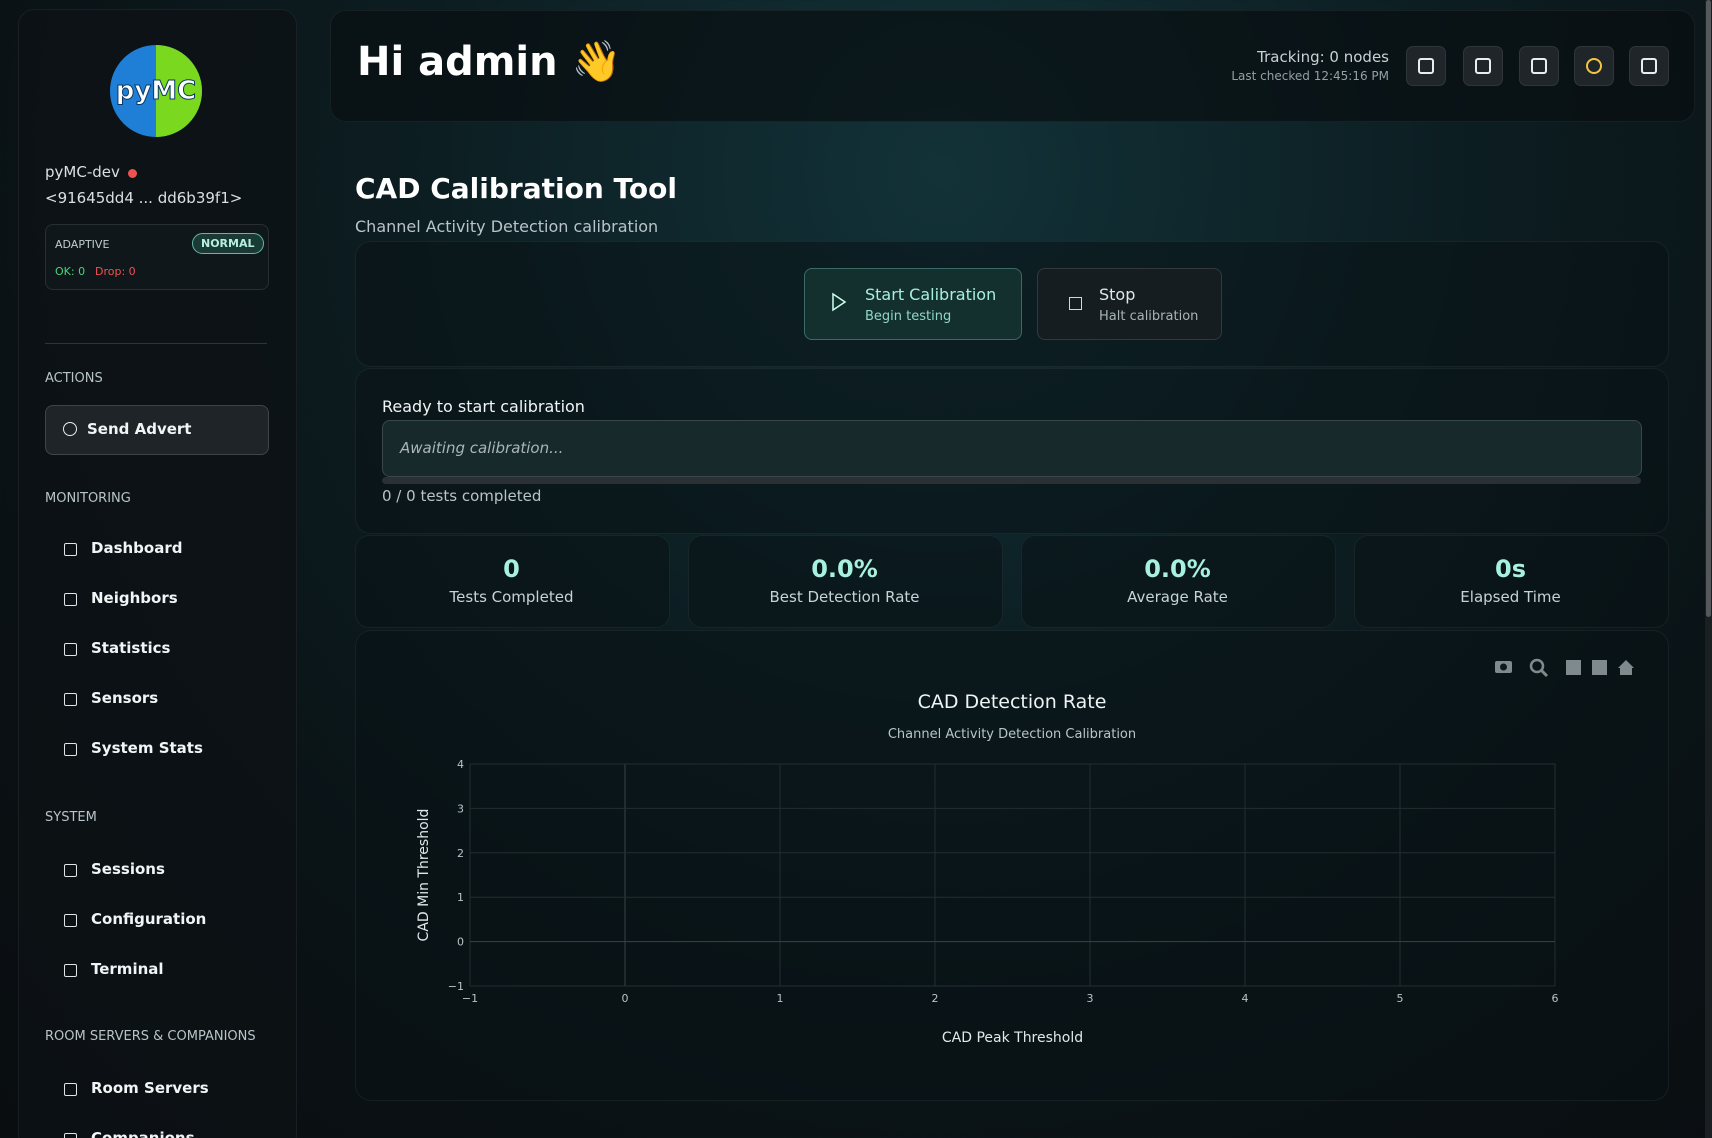  Describe the element at coordinates (1564, 668) in the screenshot. I see `chart-toolbar` at that location.